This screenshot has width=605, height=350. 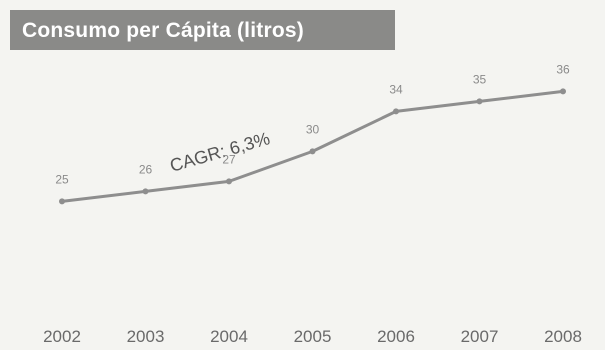 What do you see at coordinates (396, 89) in the screenshot?
I see `data-label: 34` at bounding box center [396, 89].